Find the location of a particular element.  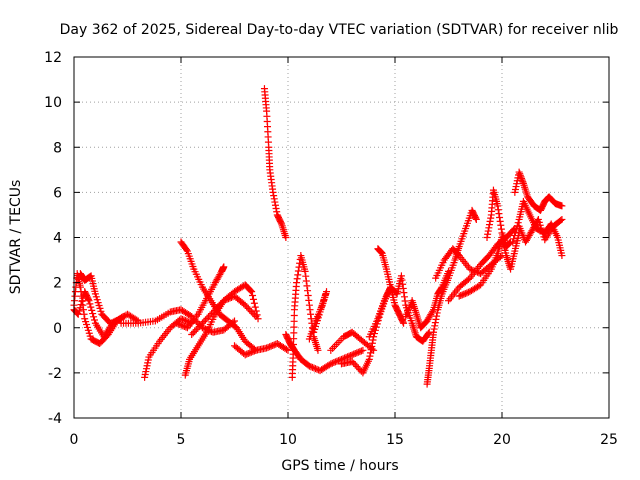

x-tick-label: 20 is located at coordinates (502, 440).